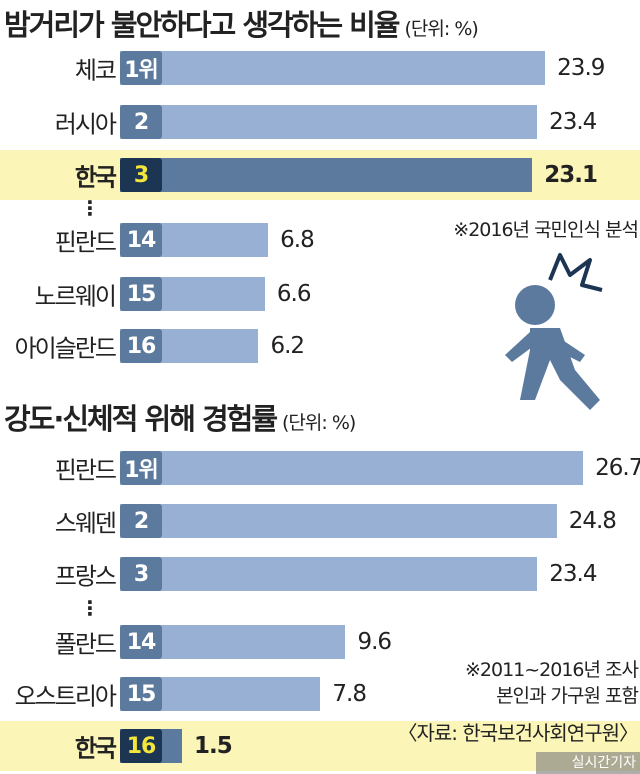 The width and height of the screenshot is (640, 774). I want to click on highlight-band, so click(320, 746).